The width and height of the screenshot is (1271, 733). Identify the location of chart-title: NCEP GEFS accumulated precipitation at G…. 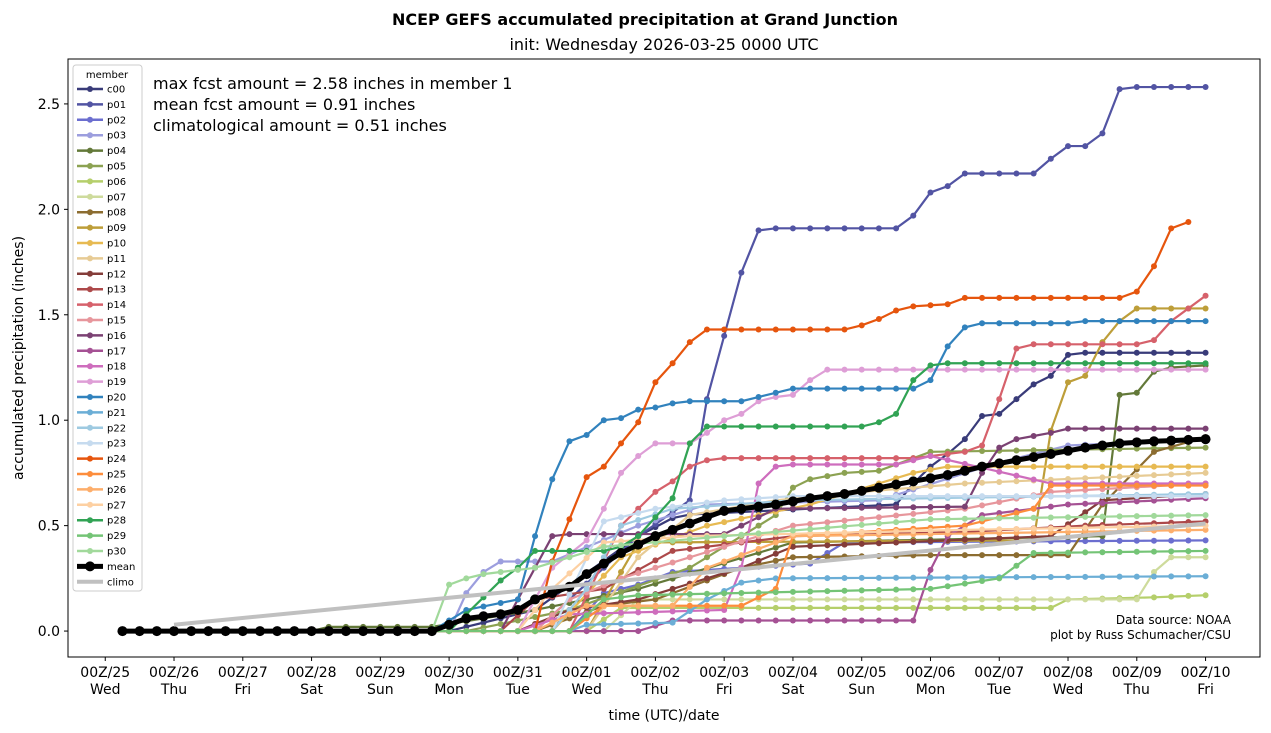
(645, 19).